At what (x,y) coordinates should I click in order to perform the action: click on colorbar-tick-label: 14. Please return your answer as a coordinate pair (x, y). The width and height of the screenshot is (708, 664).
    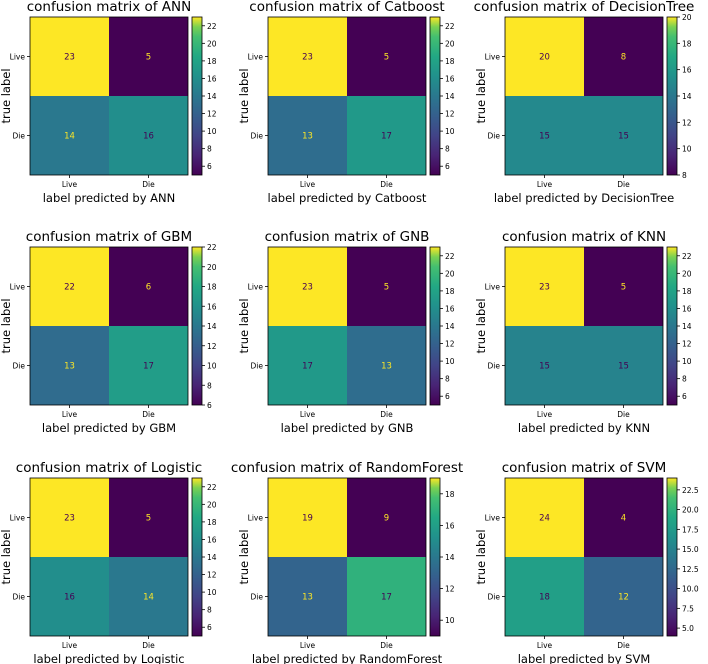
    Looking at the image, I should click on (212, 326).